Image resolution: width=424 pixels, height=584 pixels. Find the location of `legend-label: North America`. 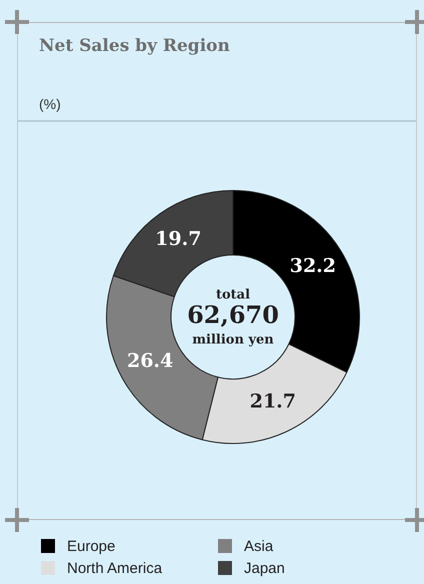

legend-label: North America is located at coordinates (114, 568).